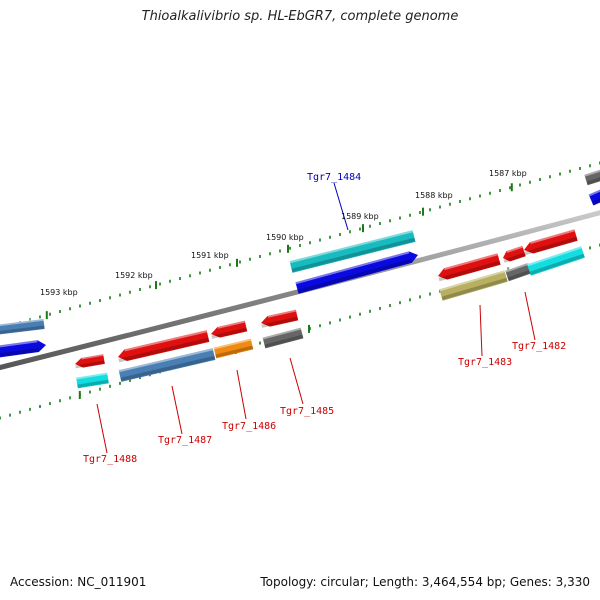 The height and width of the screenshot is (600, 600). Describe the element at coordinates (134, 275) in the screenshot. I see `kbp-label: 1592 kbp` at that location.